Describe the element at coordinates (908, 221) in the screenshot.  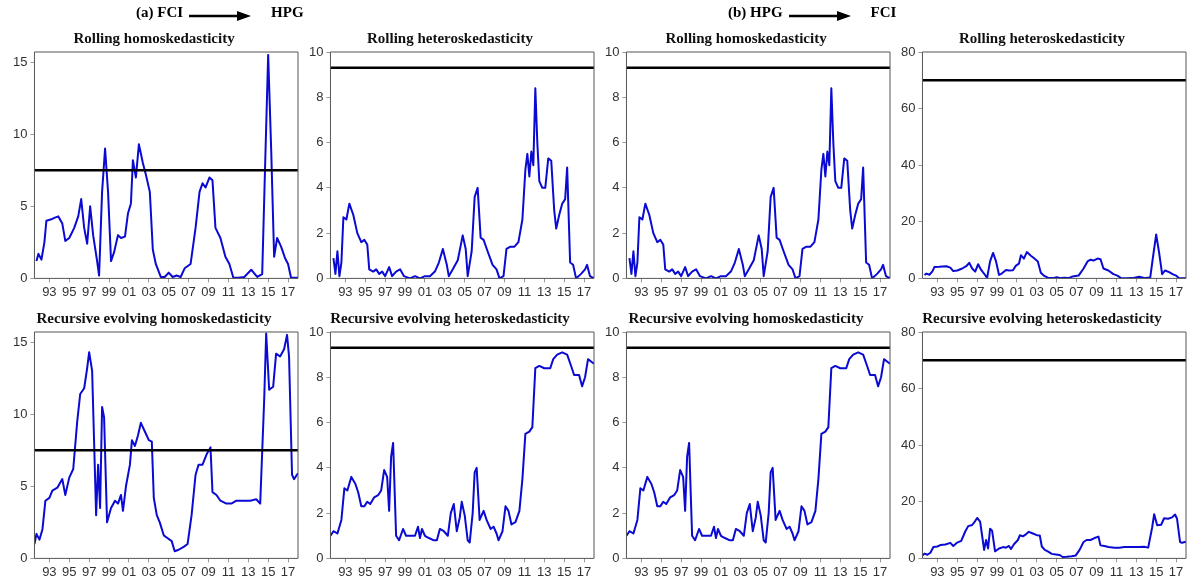
I see `y-tick-label: 20` at that location.